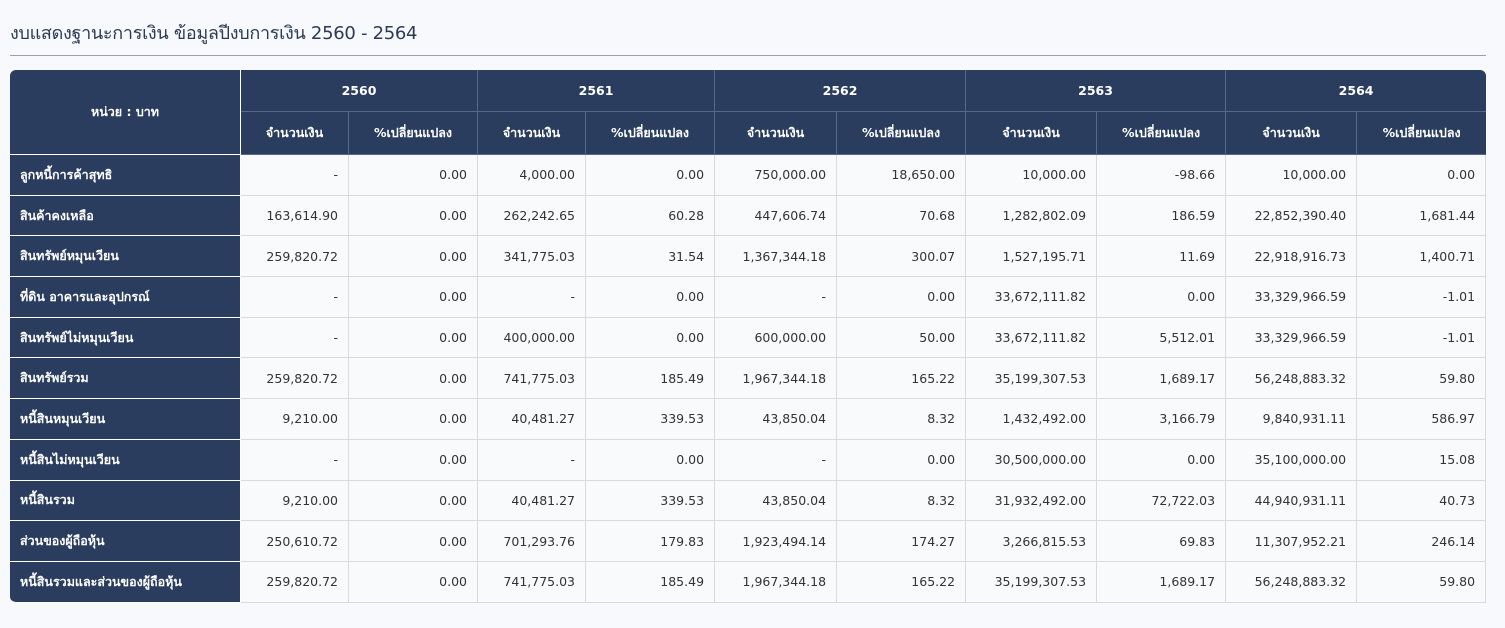 The height and width of the screenshot is (628, 1505). Describe the element at coordinates (1422, 257) in the screenshot. I see `change-cell: 1,400.71` at that location.